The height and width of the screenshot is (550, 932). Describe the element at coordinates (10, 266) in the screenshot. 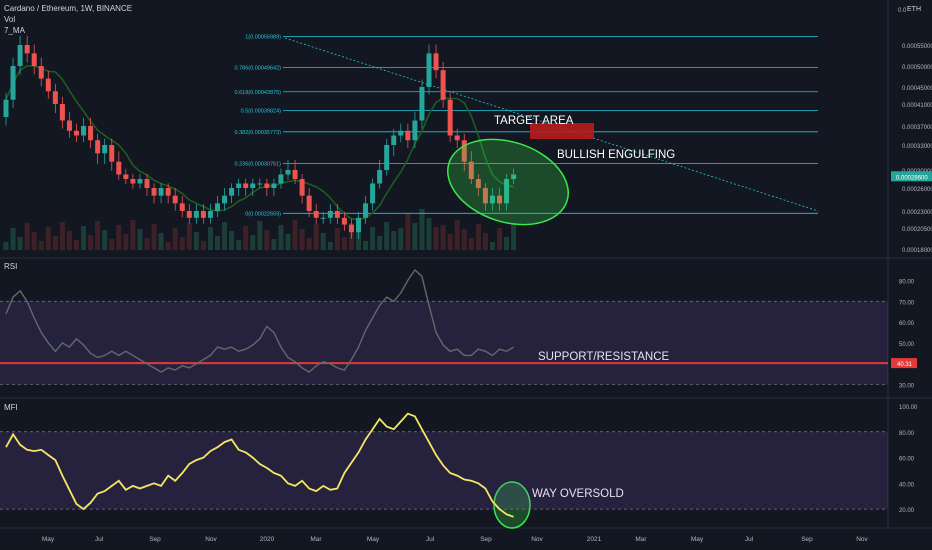

I see `rsi-pane-label: RSI` at that location.